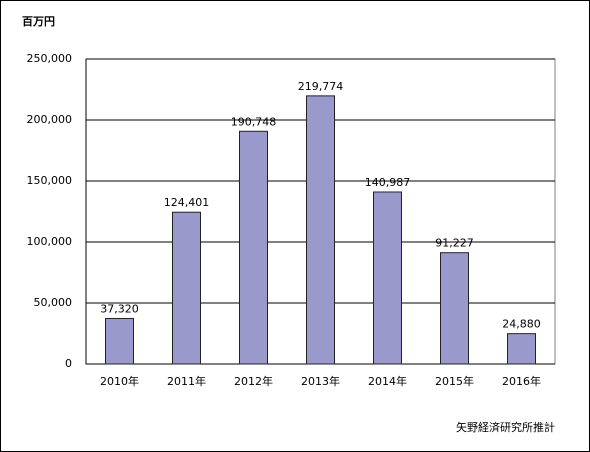 Image resolution: width=590 pixels, height=452 pixels. What do you see at coordinates (187, 202) in the screenshot?
I see `value-label: 124,401` at bounding box center [187, 202].